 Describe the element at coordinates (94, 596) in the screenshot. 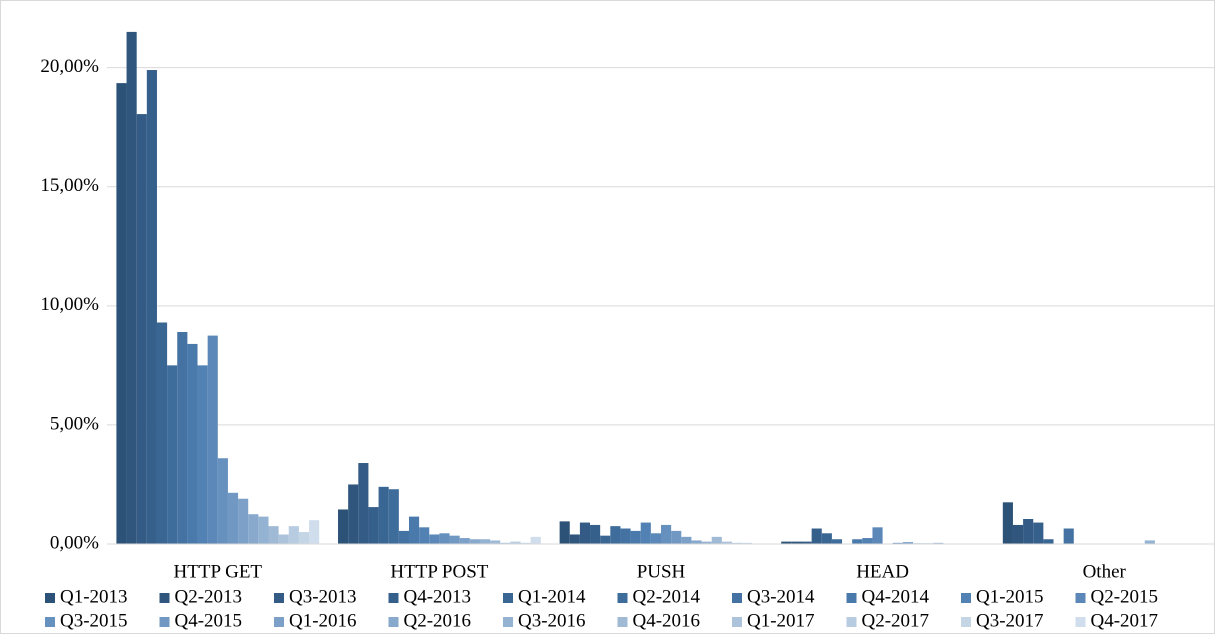

I see `legend-label: Q1-2013` at that location.